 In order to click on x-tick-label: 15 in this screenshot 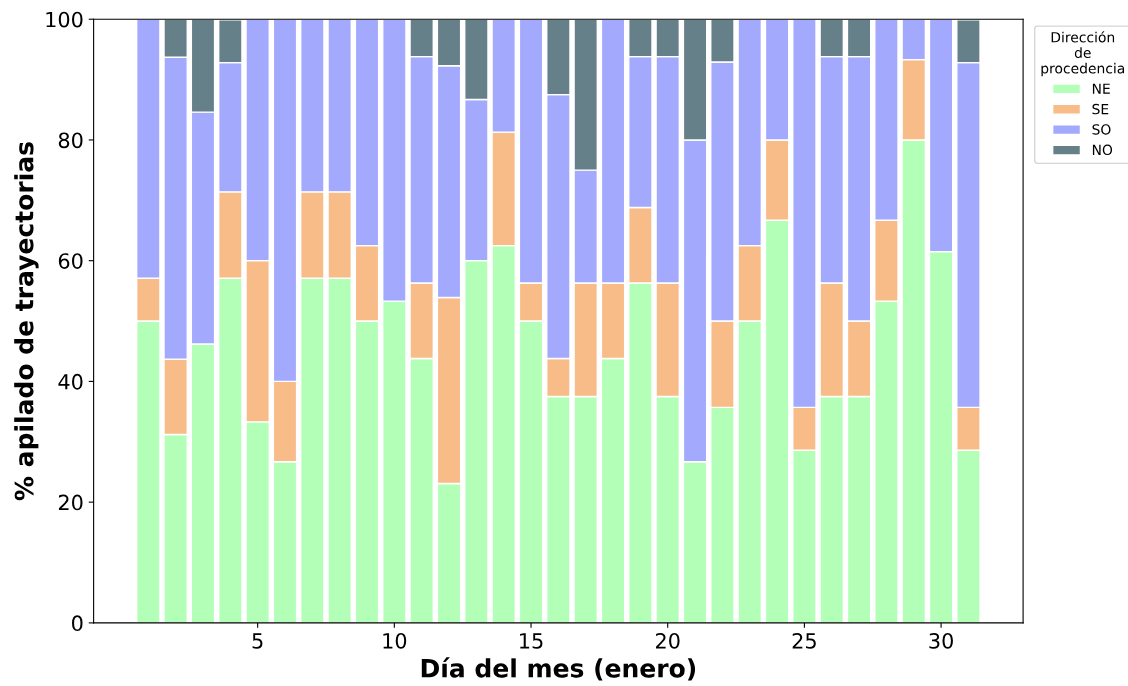, I will do `click(531, 641)`.